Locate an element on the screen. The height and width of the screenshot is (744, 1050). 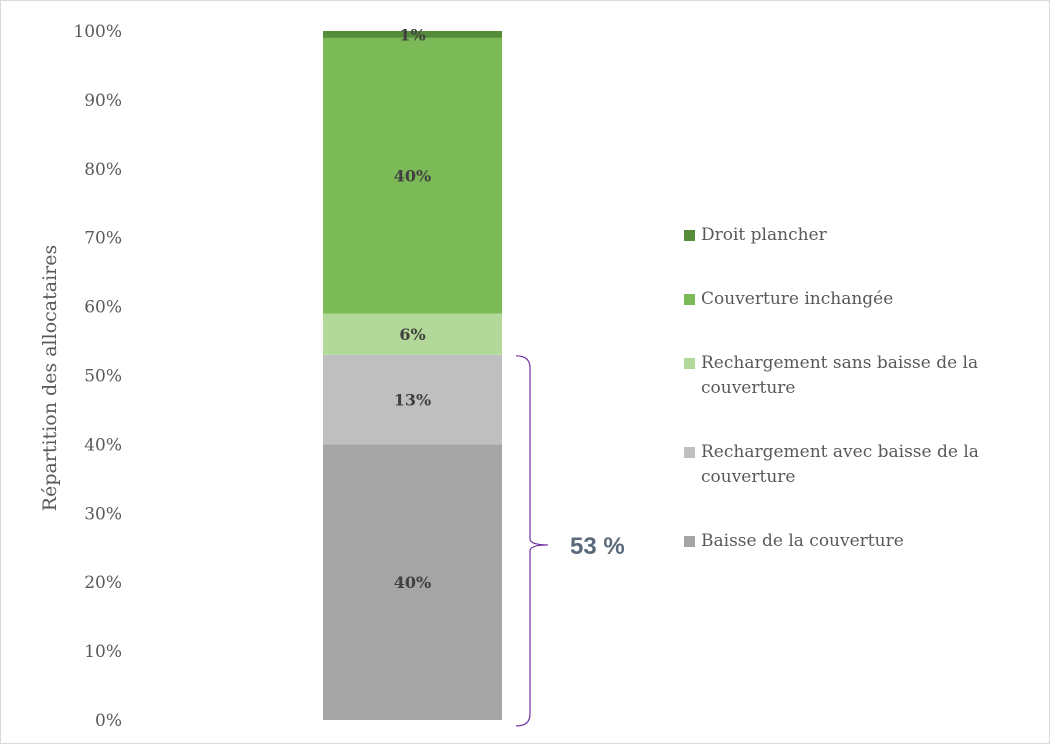
bracket-label: 53 % is located at coordinates (597, 546).